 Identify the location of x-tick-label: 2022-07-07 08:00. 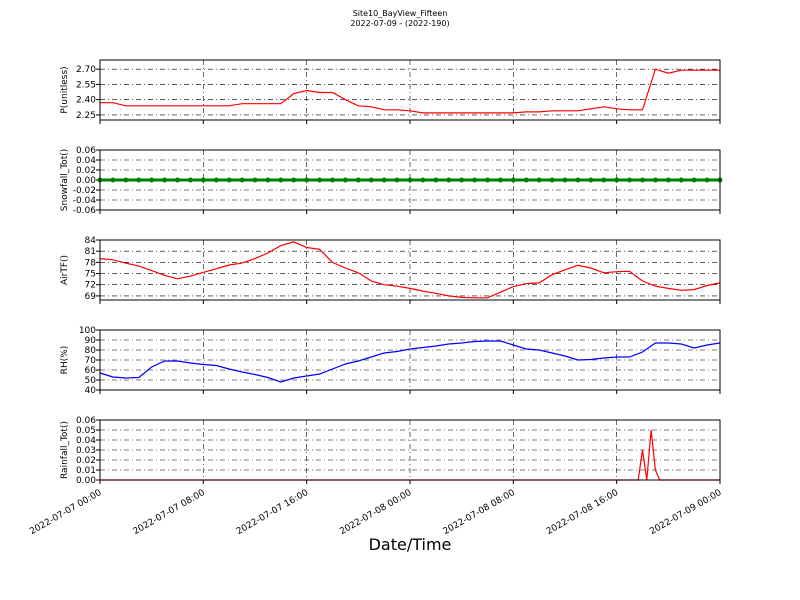
(169, 512).